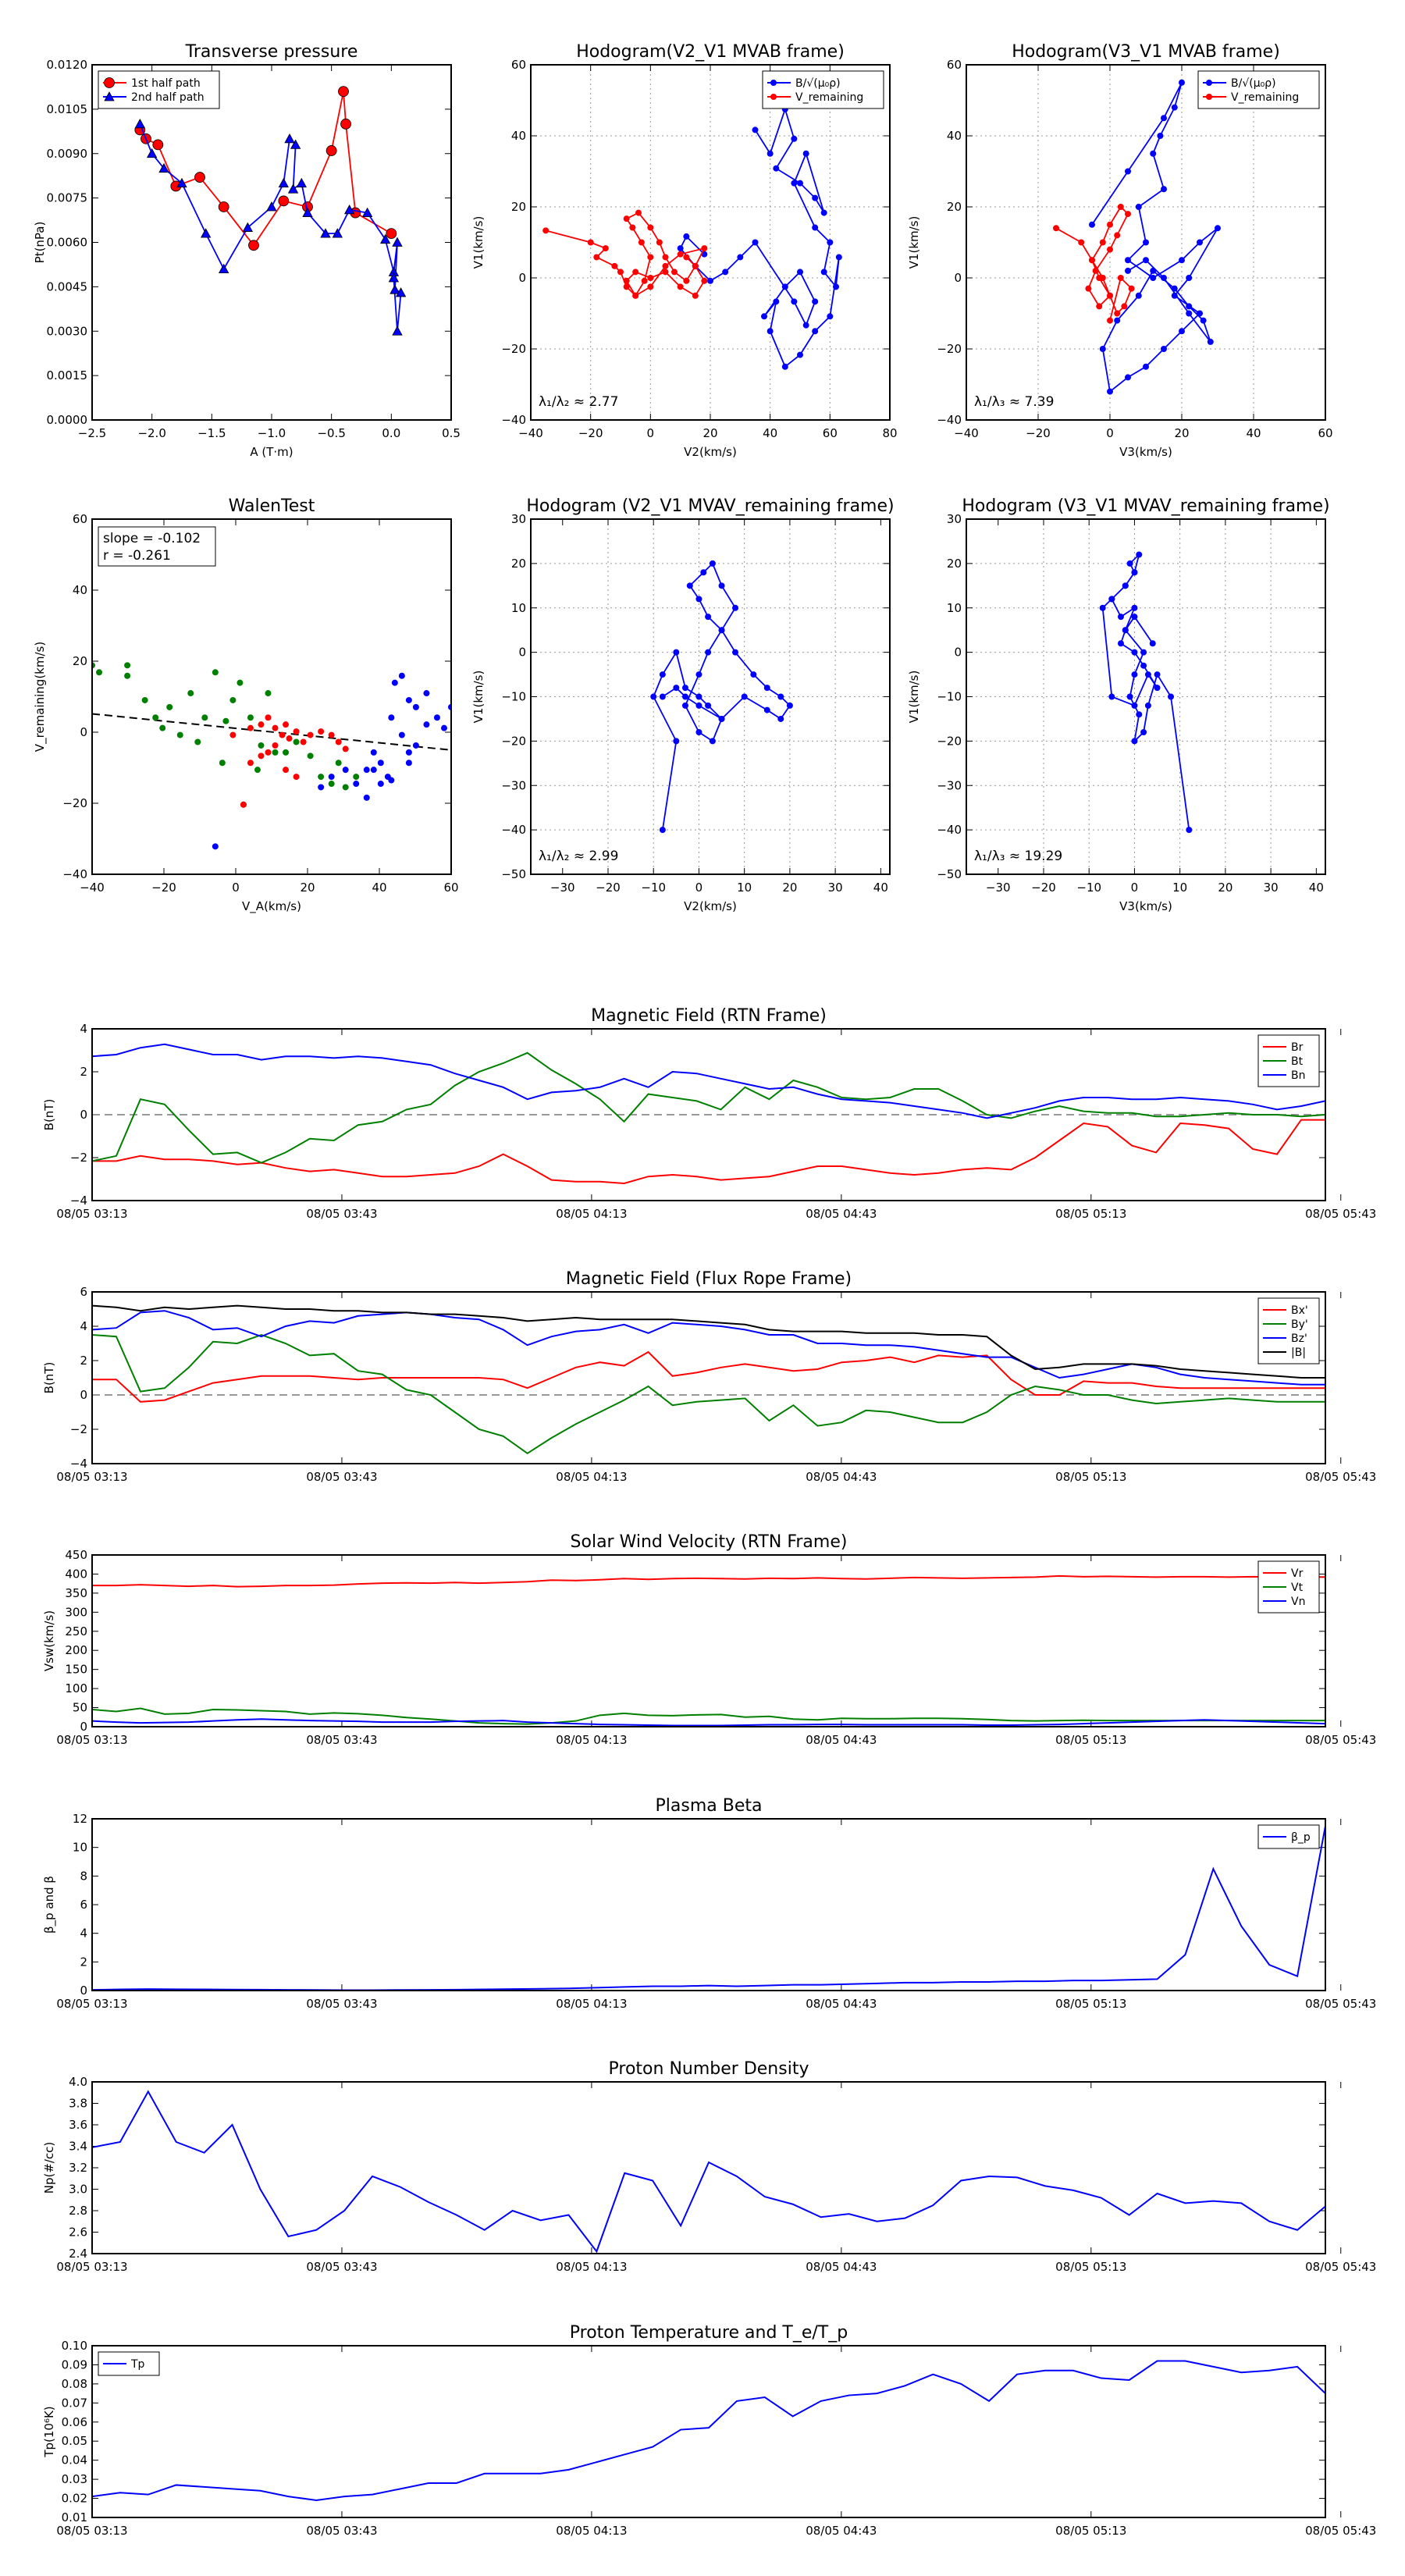 The width and height of the screenshot is (1405, 2576). I want to click on y-tick-label: 10, so click(955, 608).